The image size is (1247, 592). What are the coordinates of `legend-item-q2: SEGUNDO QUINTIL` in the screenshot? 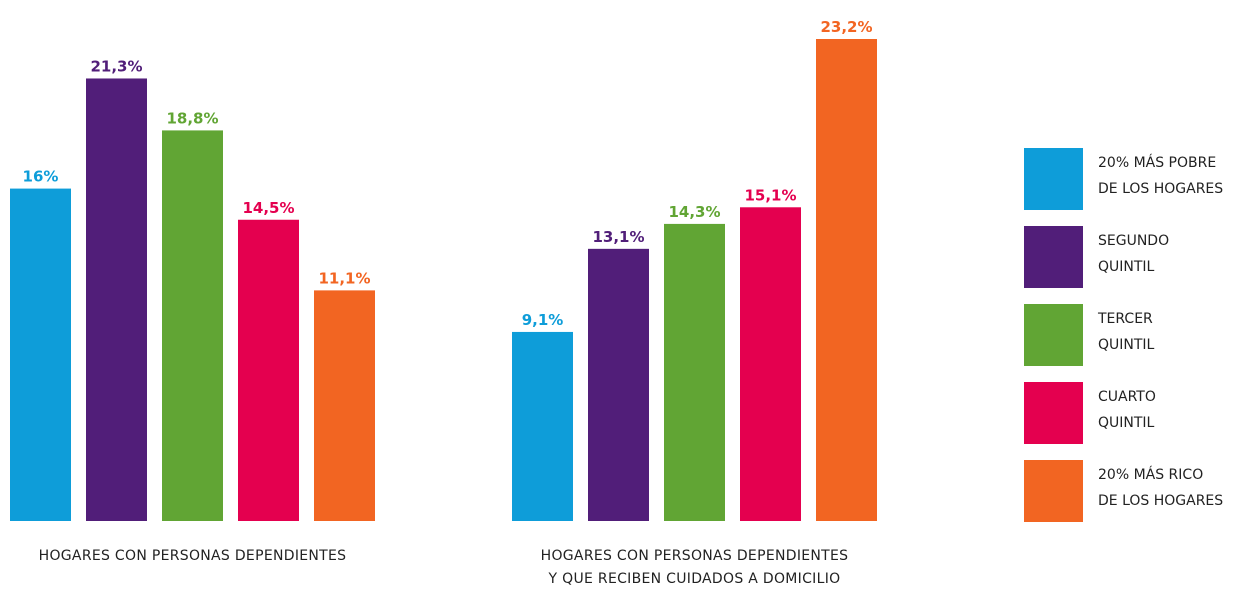 It's located at (1135, 257).